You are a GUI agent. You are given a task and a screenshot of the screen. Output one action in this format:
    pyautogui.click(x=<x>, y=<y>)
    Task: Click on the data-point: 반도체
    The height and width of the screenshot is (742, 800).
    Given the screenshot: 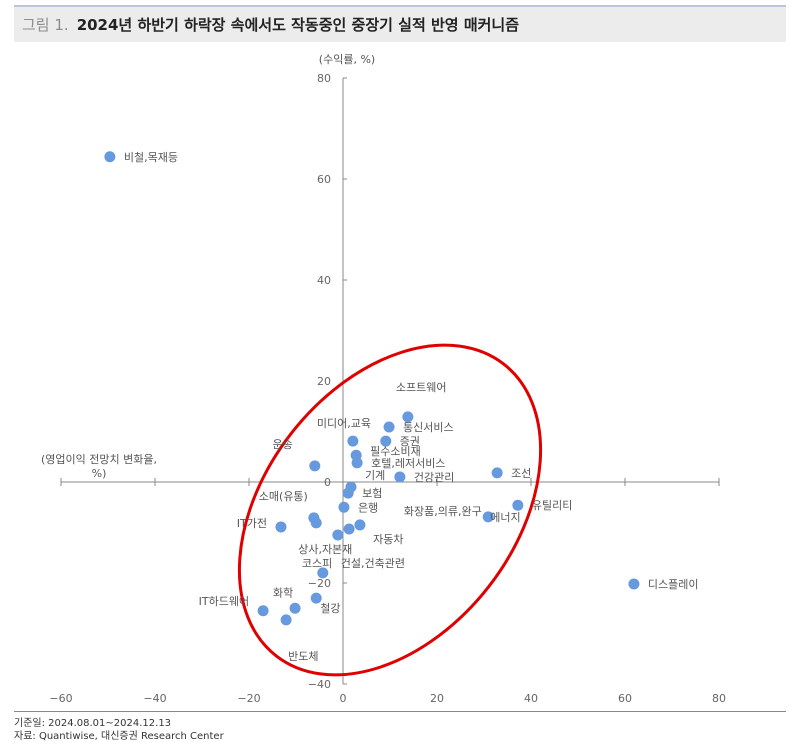 What is the action you would take?
    pyautogui.click(x=299, y=638)
    